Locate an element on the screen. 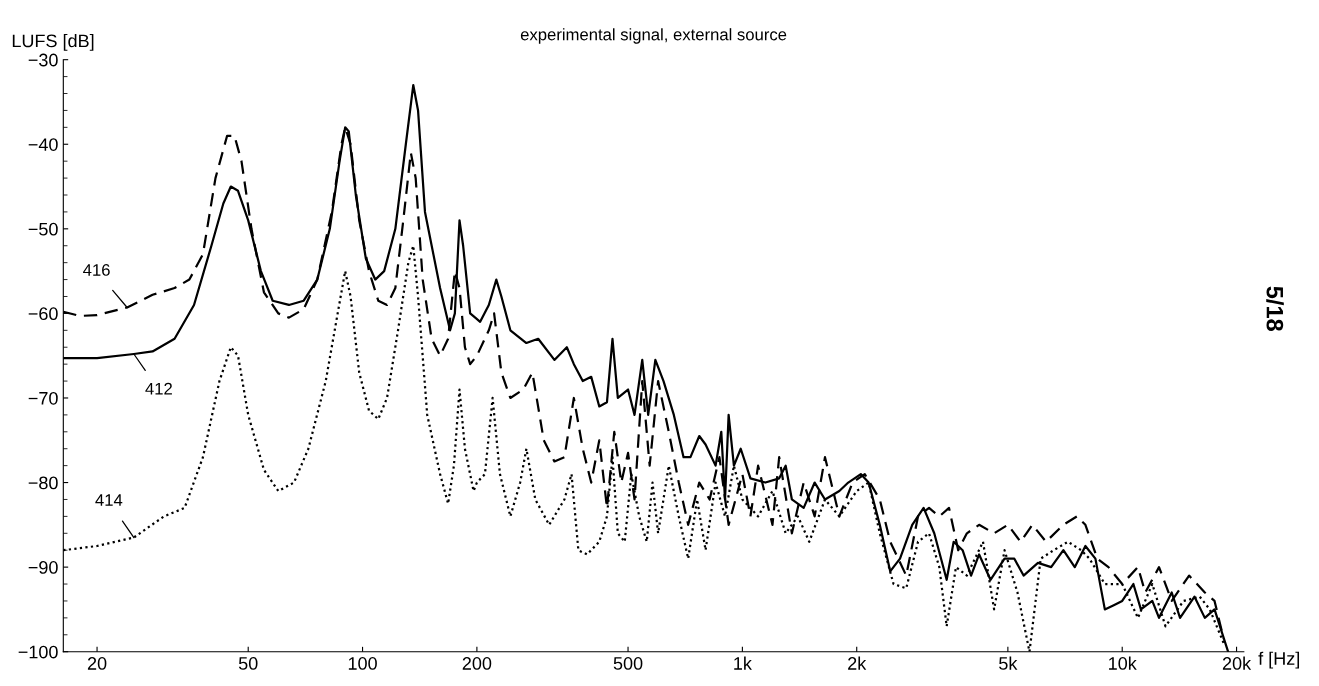 This screenshot has width=1319, height=686. y-tick-label: −50 is located at coordinates (43, 229).